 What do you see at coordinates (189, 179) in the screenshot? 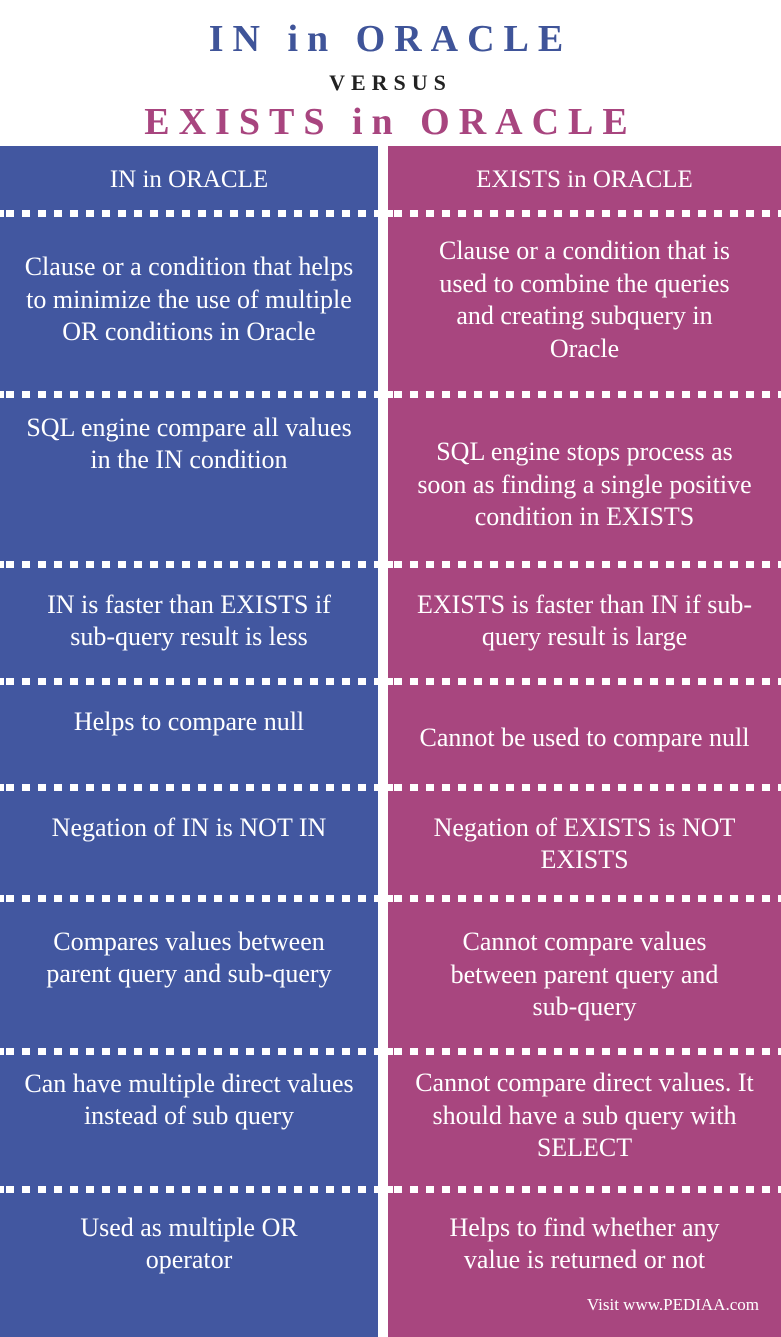
I see `left-column-header: IN in ORACLE` at bounding box center [189, 179].